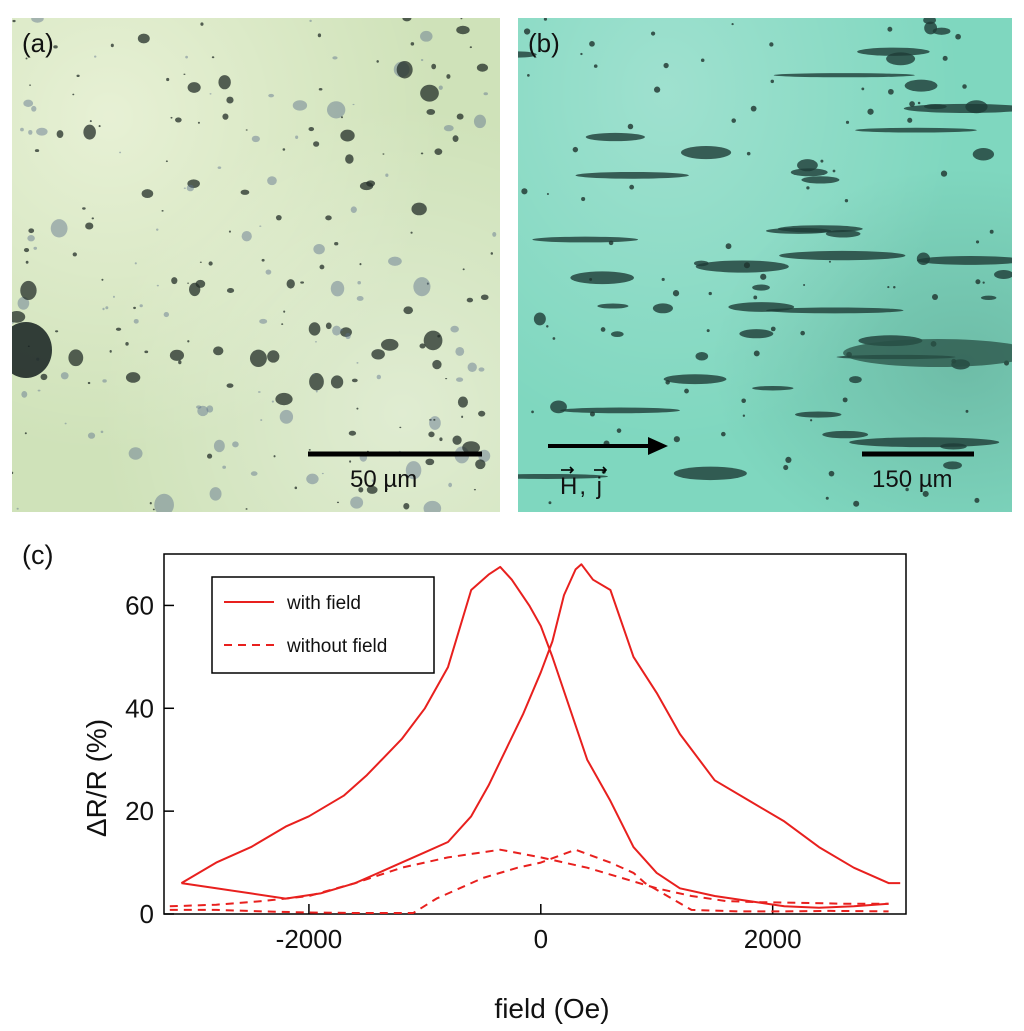  I want to click on x-axis: -2000 0 2000, so click(539, 929).